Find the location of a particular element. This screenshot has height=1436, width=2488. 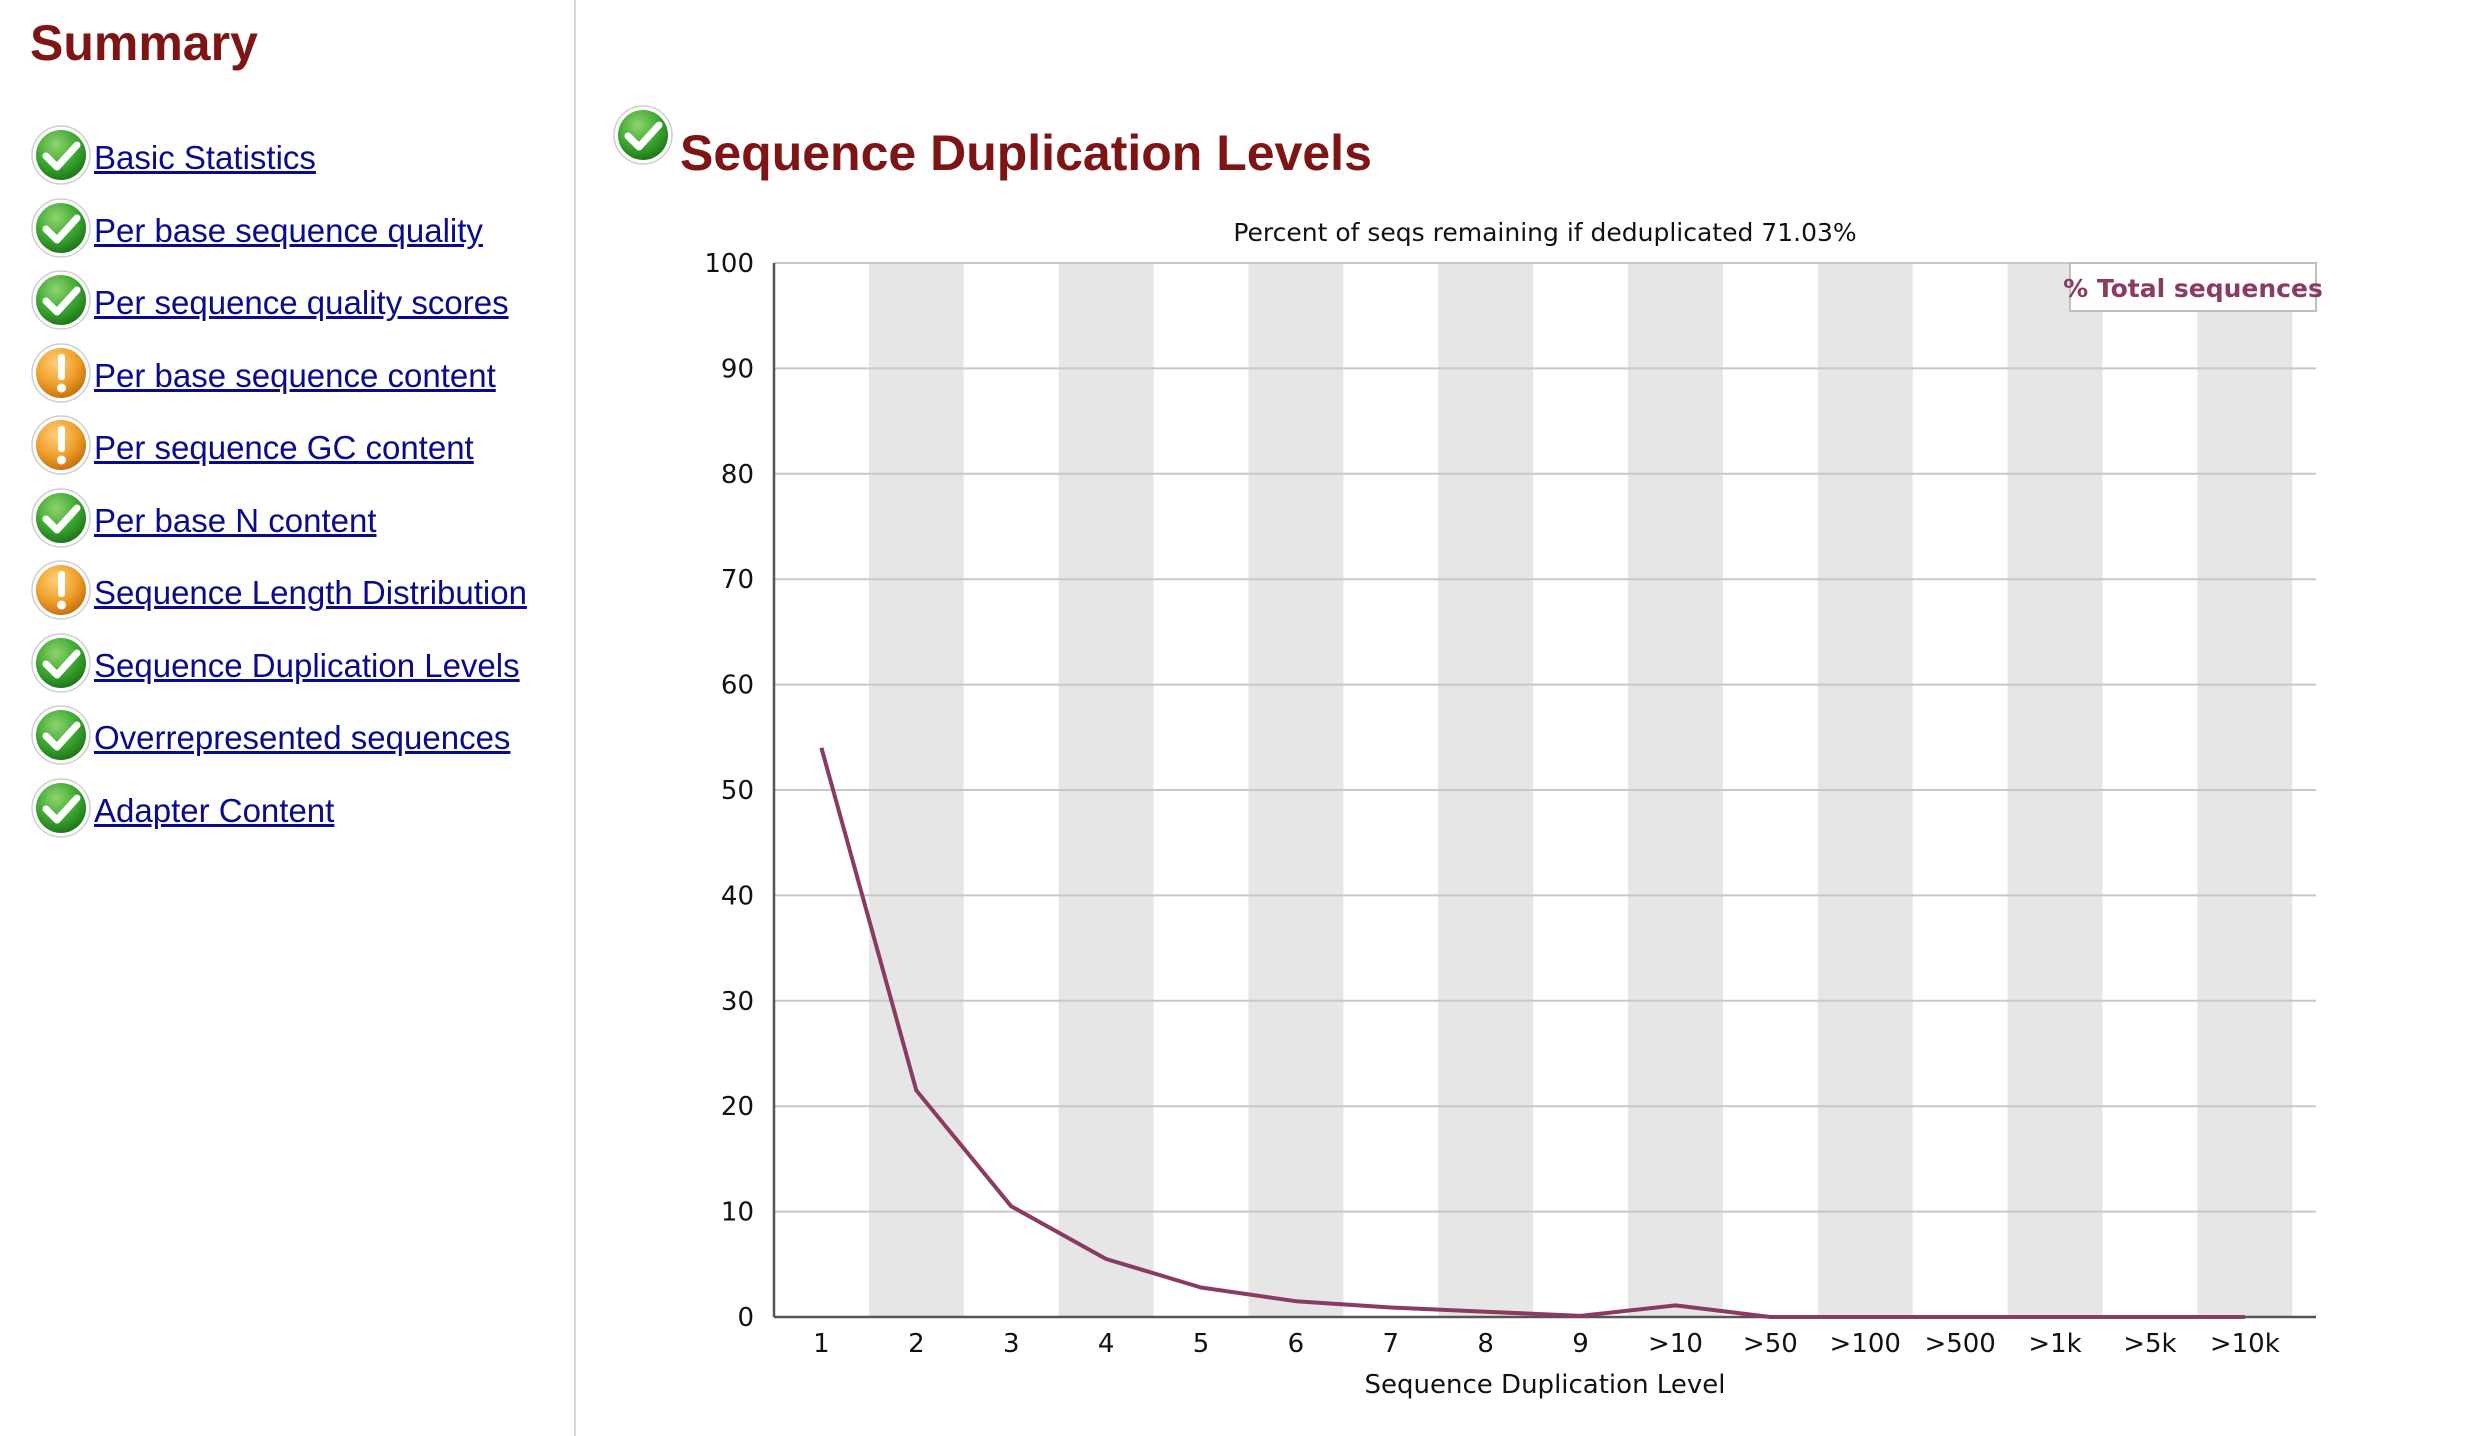

x-axis-label: Sequence Duplication Level is located at coordinates (1545, 1385).